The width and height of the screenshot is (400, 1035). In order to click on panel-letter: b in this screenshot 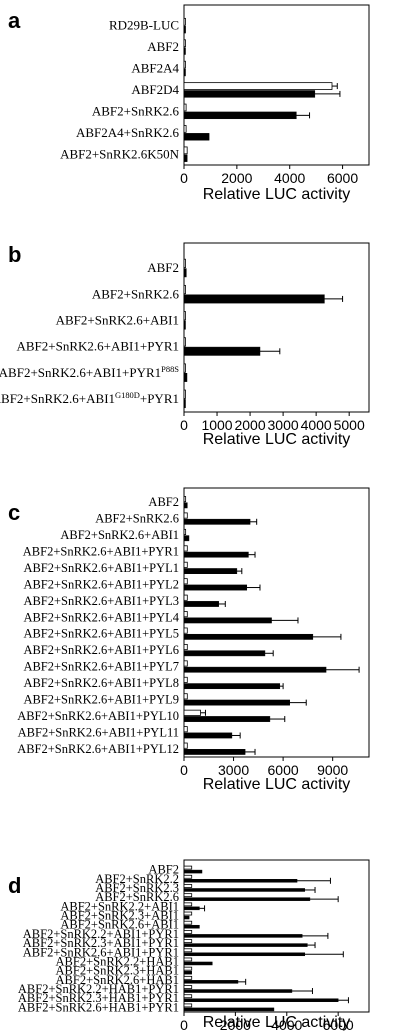, I will do `click(14, 254)`.